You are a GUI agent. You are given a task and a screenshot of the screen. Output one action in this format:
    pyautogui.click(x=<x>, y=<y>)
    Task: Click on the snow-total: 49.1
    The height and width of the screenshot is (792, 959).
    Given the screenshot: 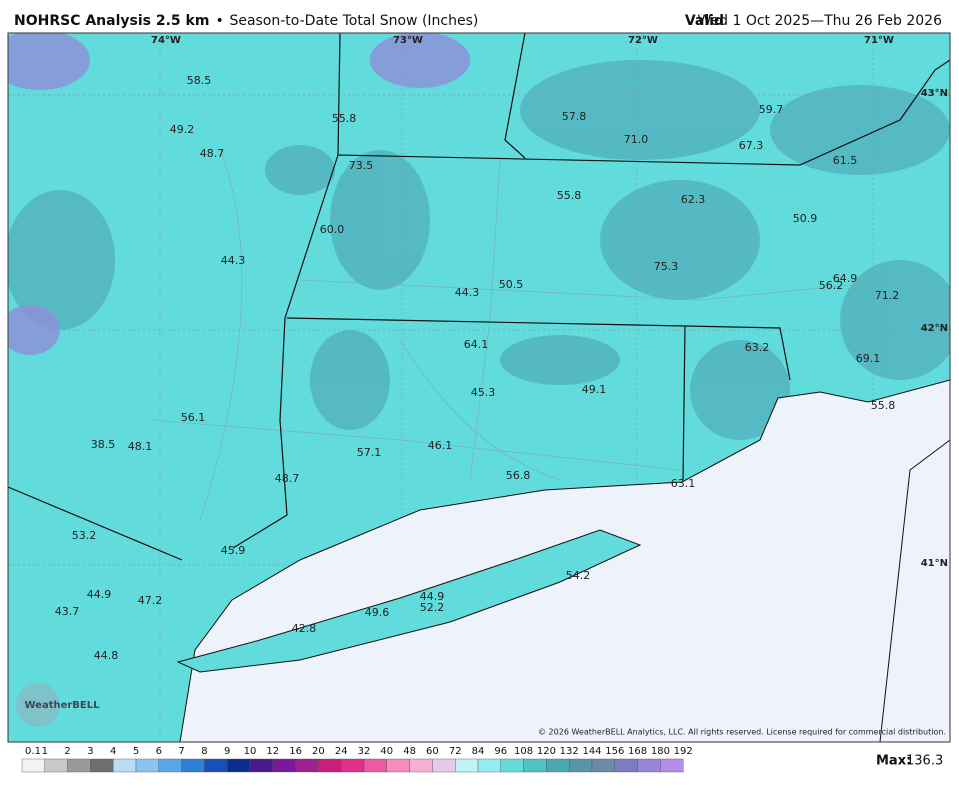 What is the action you would take?
    pyautogui.click(x=594, y=389)
    